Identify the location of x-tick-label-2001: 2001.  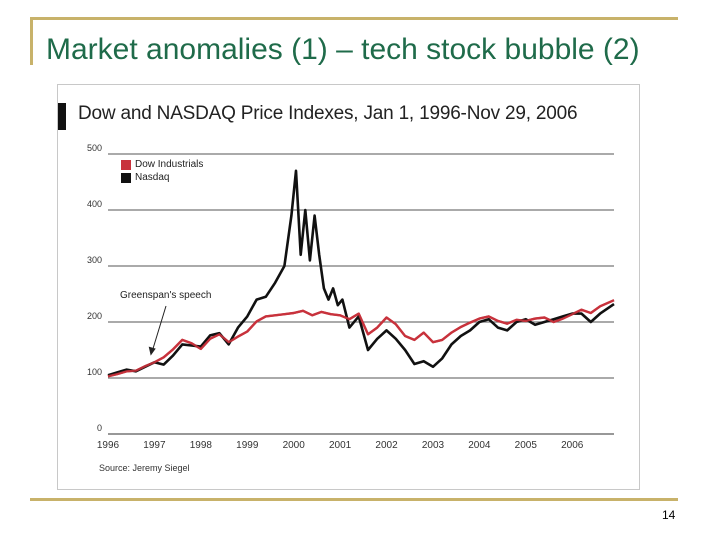
(340, 445).